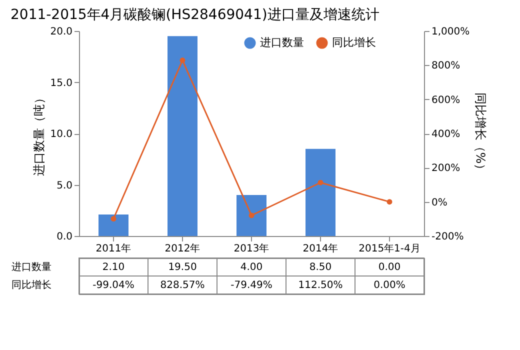 This screenshot has height=350, width=520. I want to click on data-label: 0.00, so click(389, 267).